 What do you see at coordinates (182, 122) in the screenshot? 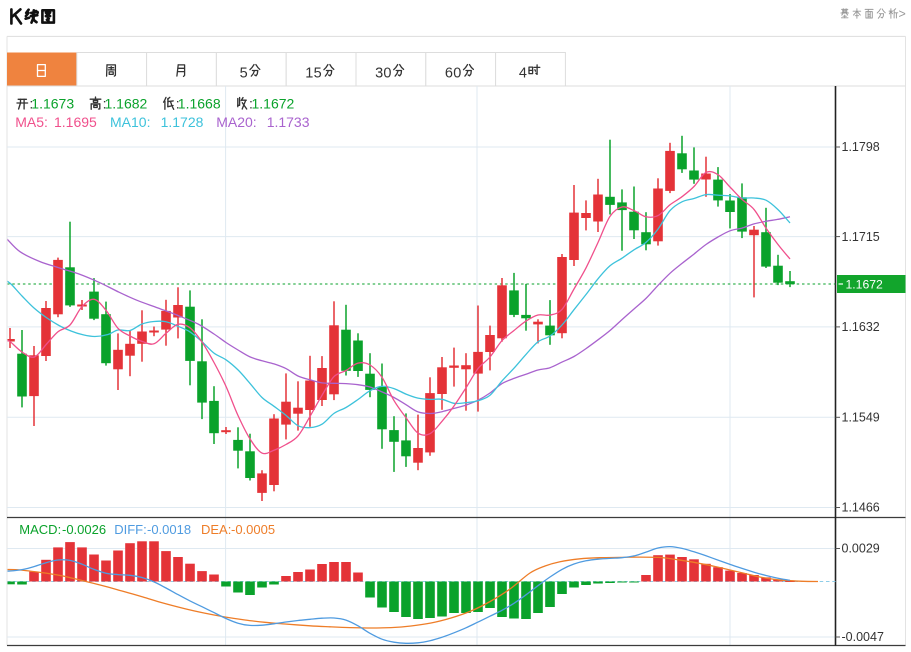
I see `svg-text: 1.1728` at bounding box center [182, 122].